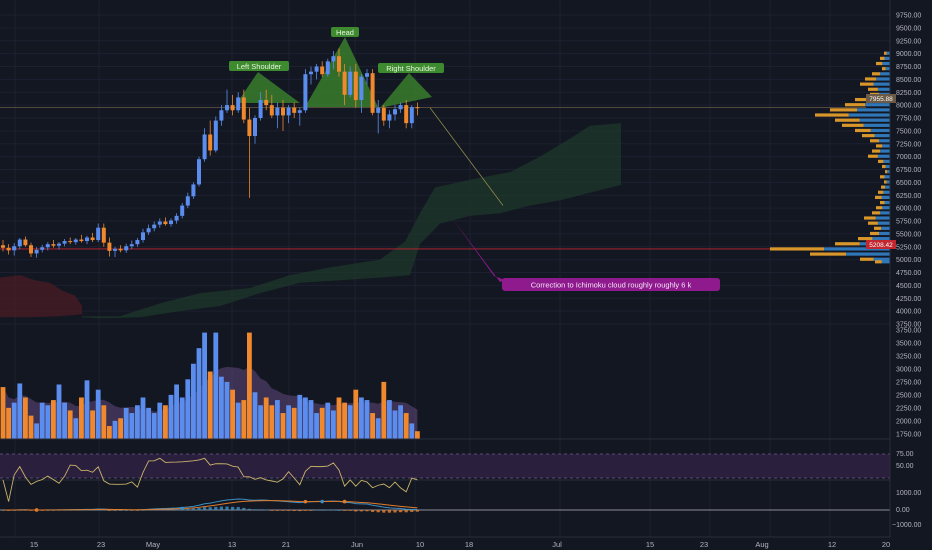  I want to click on price-tick-label: 5250.00, so click(908, 247).